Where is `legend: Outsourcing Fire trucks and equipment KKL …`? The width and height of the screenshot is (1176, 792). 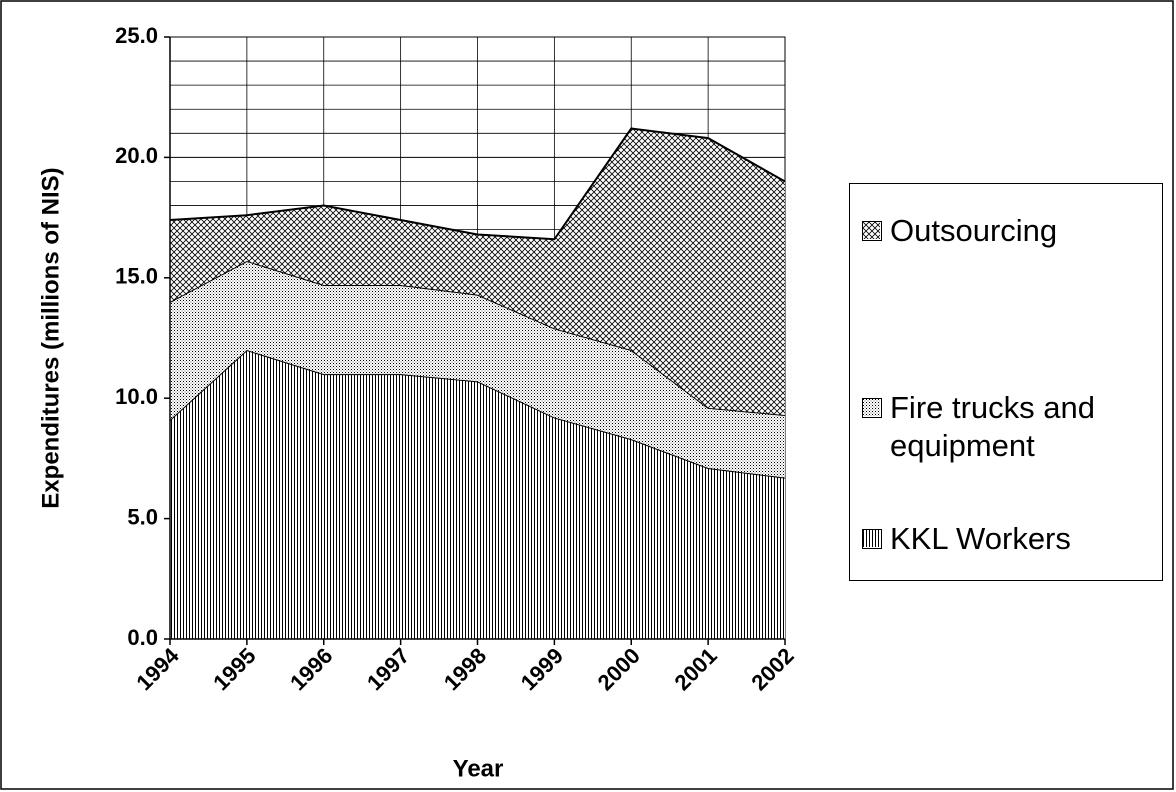 legend: Outsourcing Fire trucks and equipment KKL … is located at coordinates (1006, 382).